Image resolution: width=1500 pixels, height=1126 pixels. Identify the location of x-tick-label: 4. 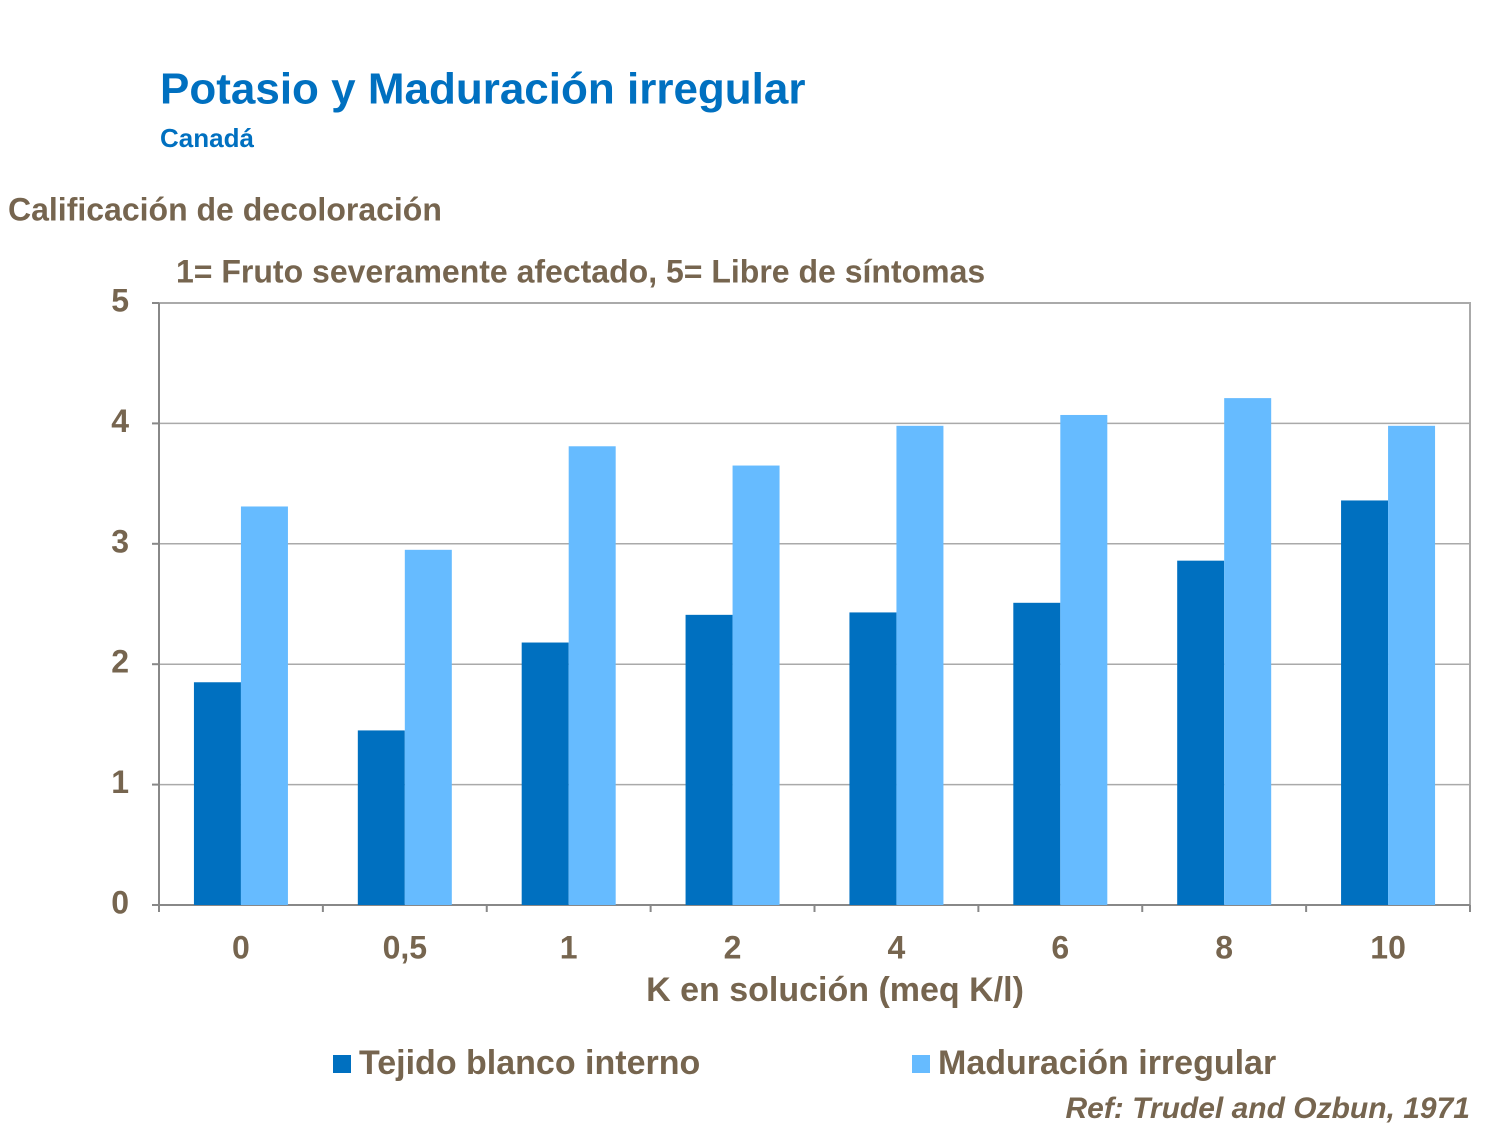
(897, 947).